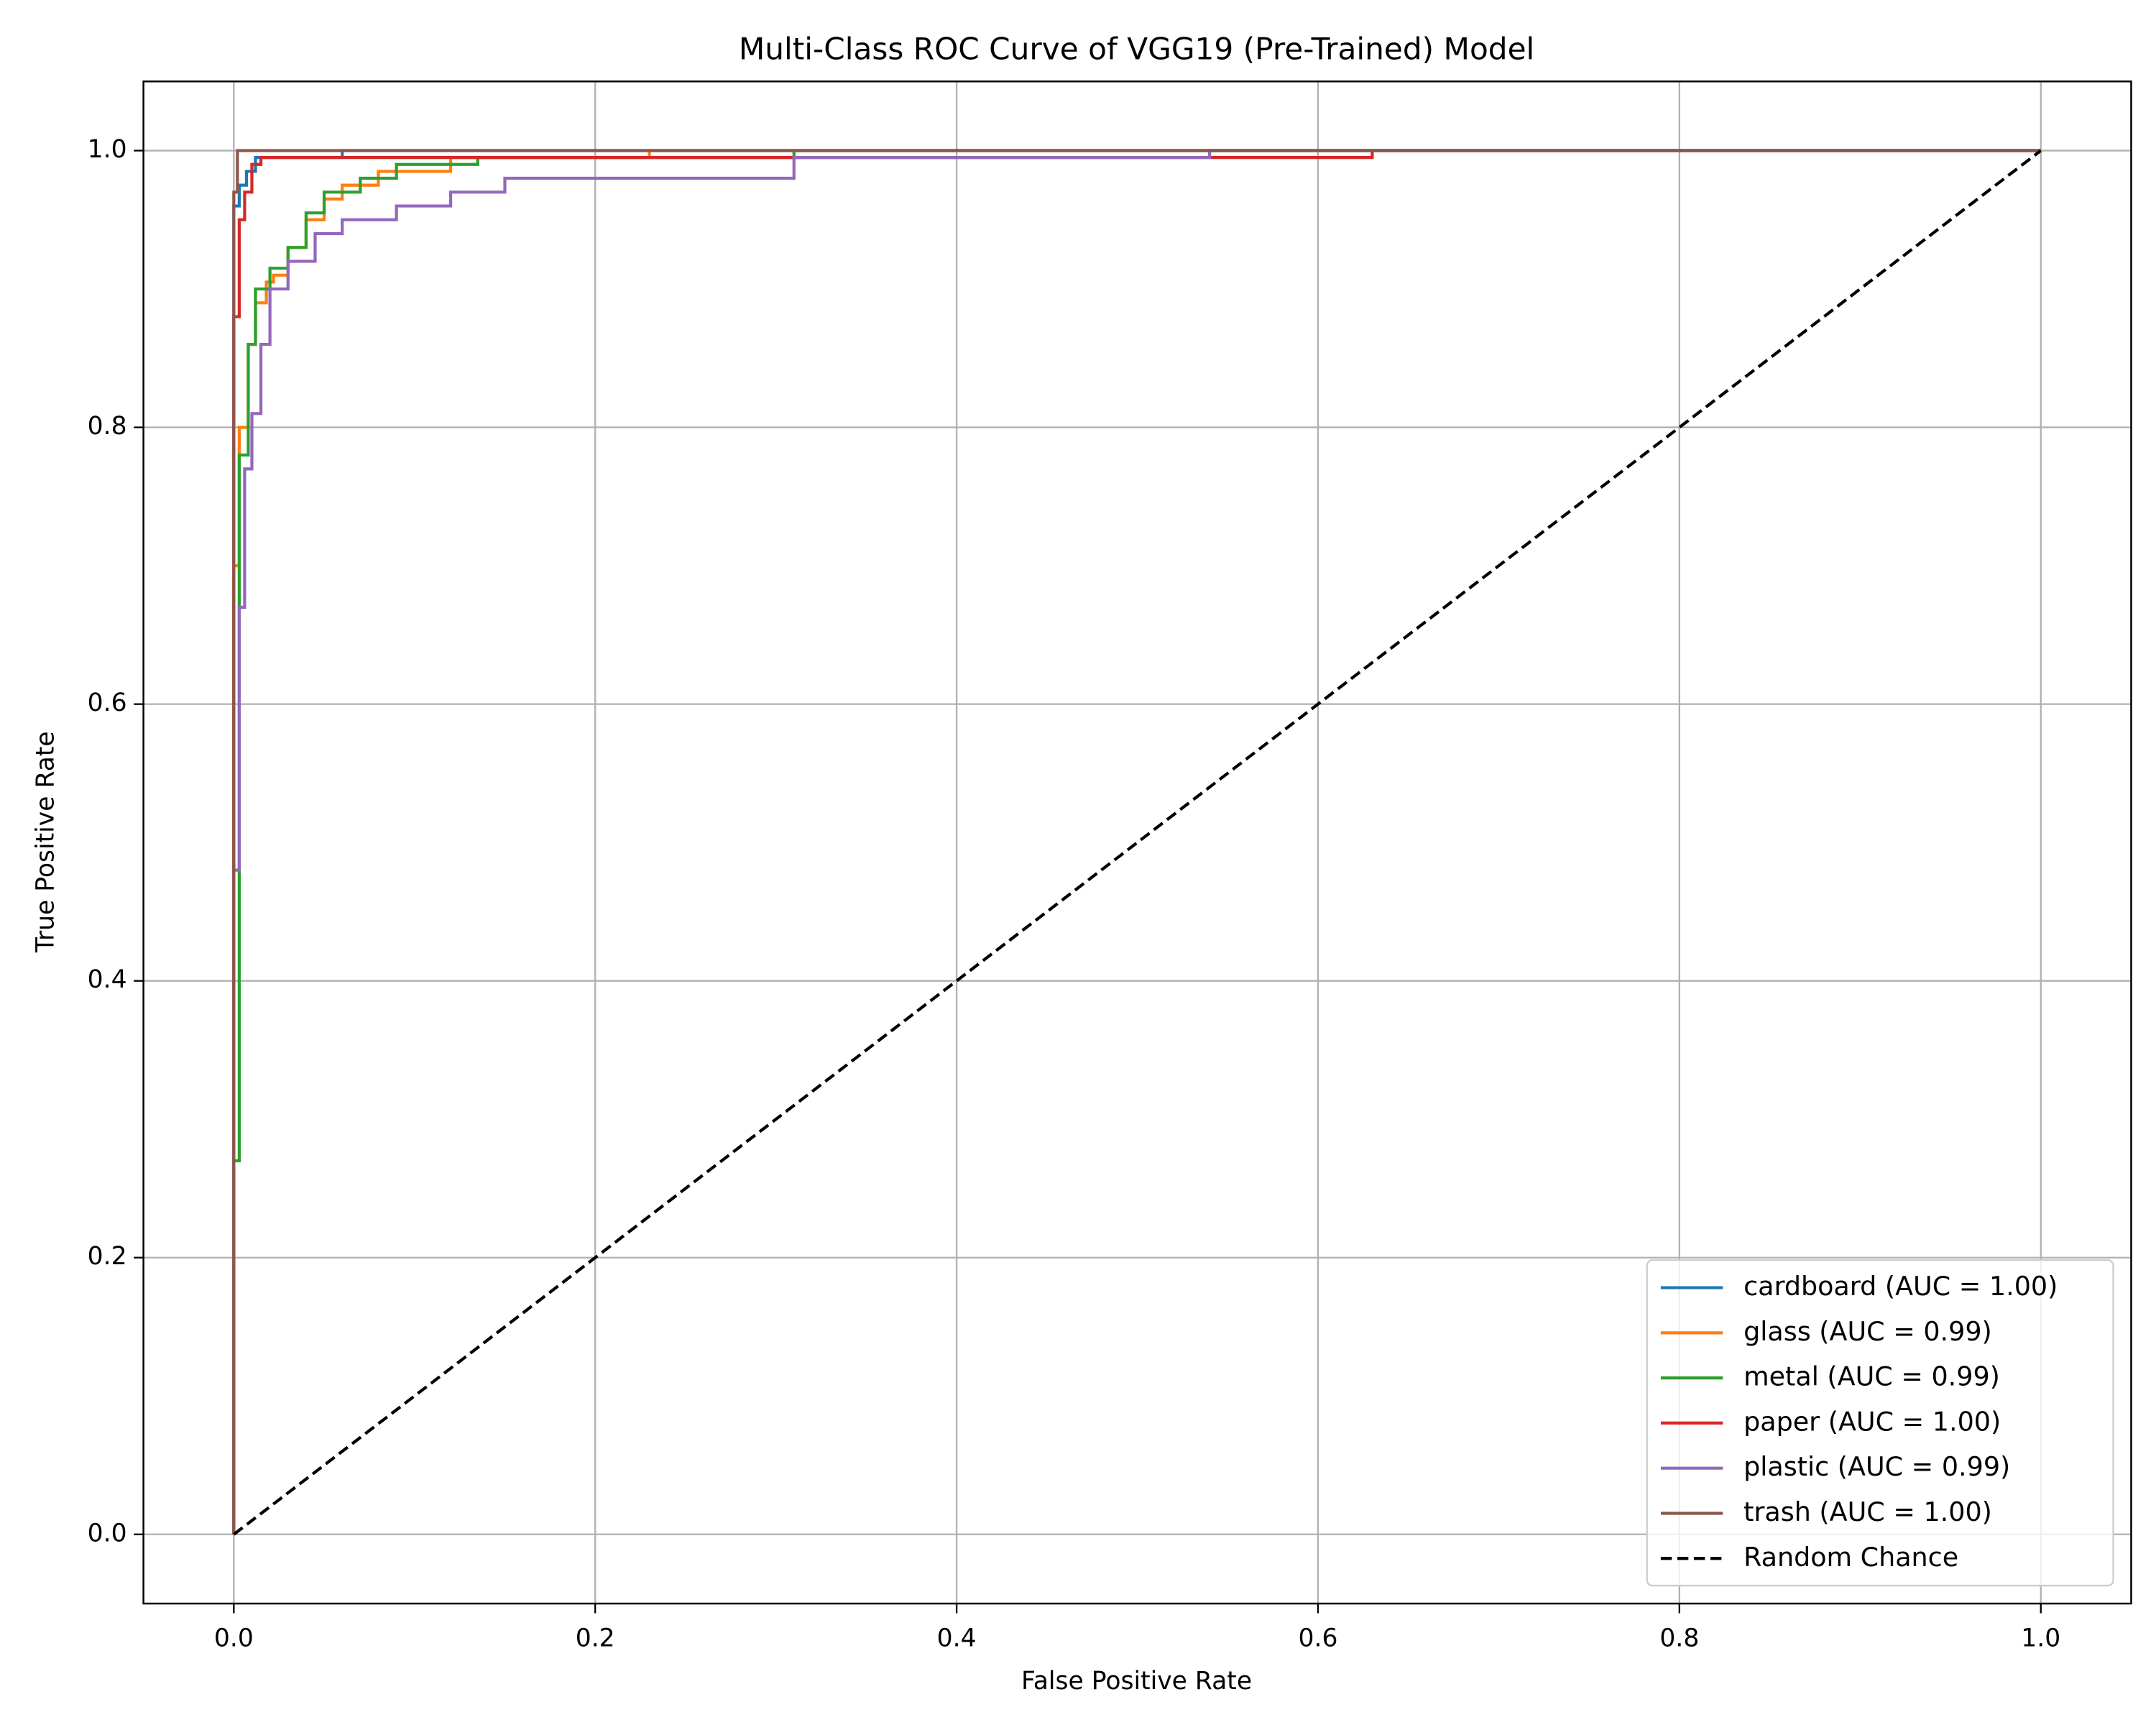 The width and height of the screenshot is (2156, 1725). I want to click on x-tick-label: 0.0, so click(234, 1638).